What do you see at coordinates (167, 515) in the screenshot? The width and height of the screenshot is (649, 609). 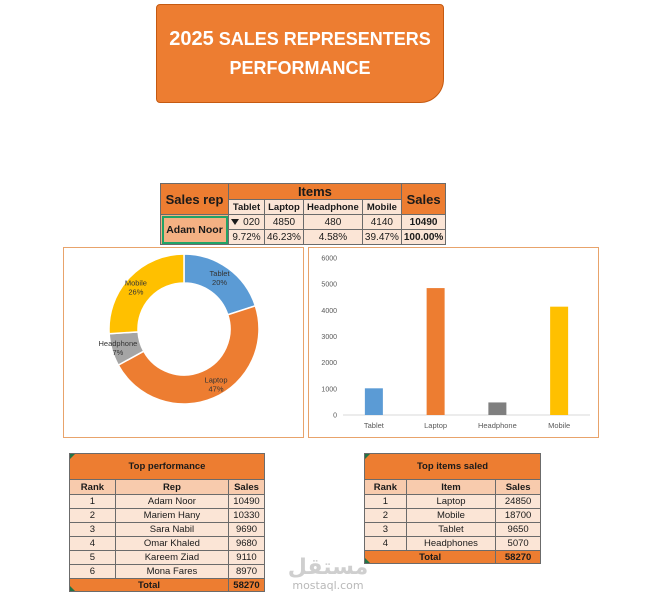 I see `table-row: 2 Mariem Hany 10330` at bounding box center [167, 515].